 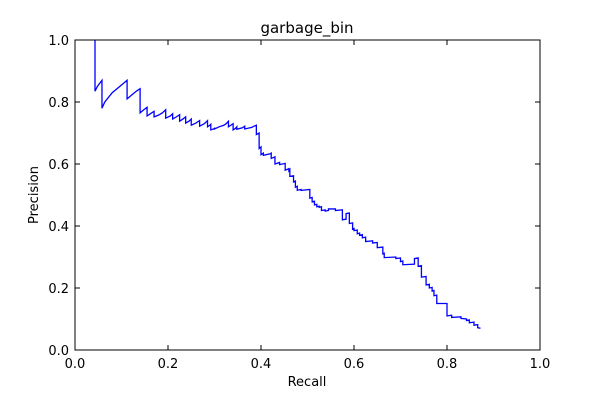 What do you see at coordinates (58, 165) in the screenshot?
I see `y-tick-label: 0.6` at bounding box center [58, 165].